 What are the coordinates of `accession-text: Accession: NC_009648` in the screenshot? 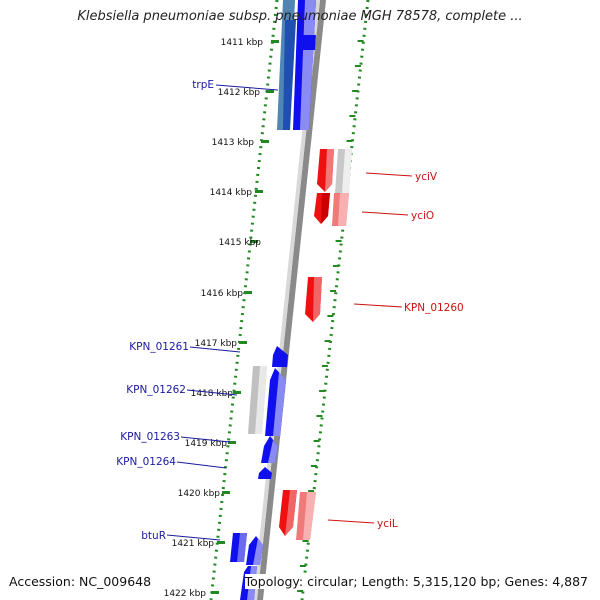 It's located at (81, 581).